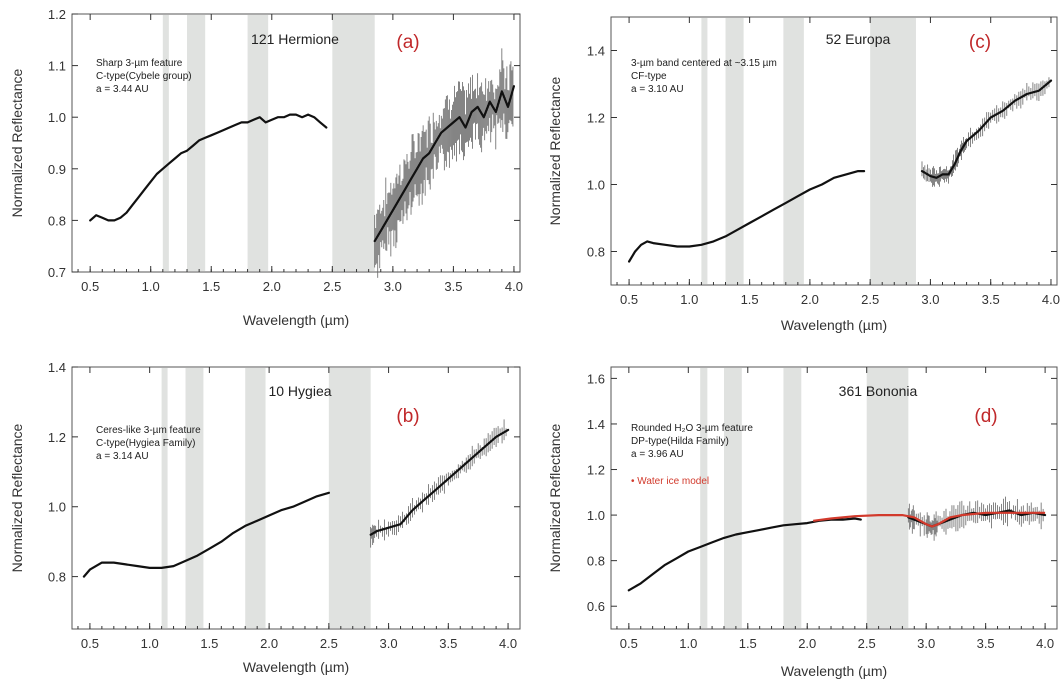  I want to click on annotation-line: a = 3.96 AU, so click(657, 454).